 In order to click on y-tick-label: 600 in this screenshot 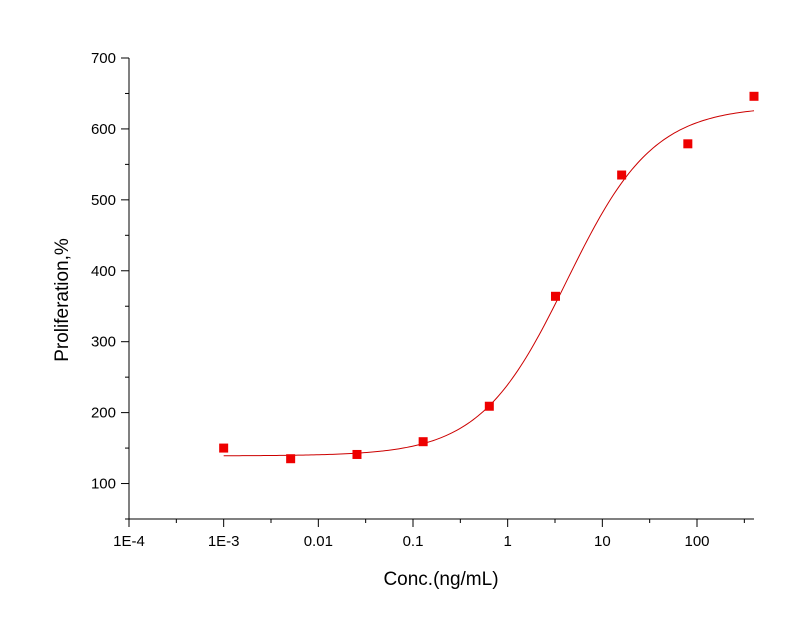, I will do `click(103, 129)`.